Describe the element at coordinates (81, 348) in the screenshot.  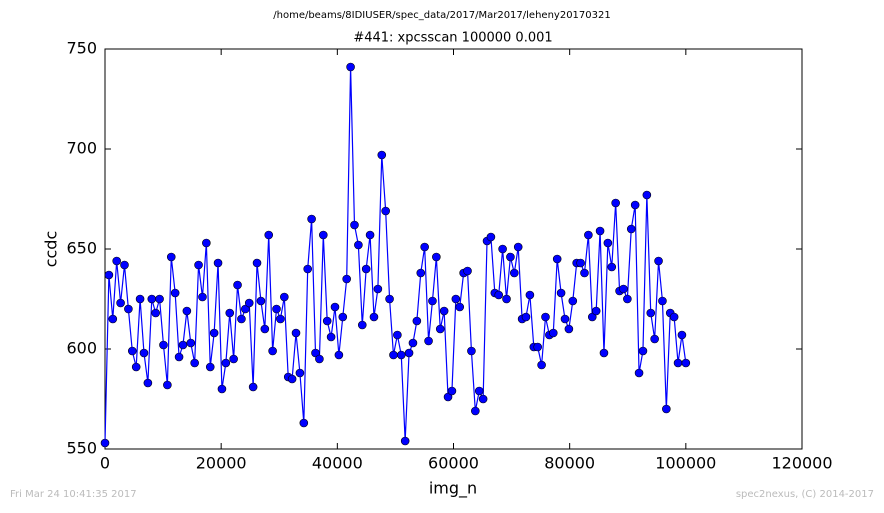
I see `y-tick-label: 600` at that location.